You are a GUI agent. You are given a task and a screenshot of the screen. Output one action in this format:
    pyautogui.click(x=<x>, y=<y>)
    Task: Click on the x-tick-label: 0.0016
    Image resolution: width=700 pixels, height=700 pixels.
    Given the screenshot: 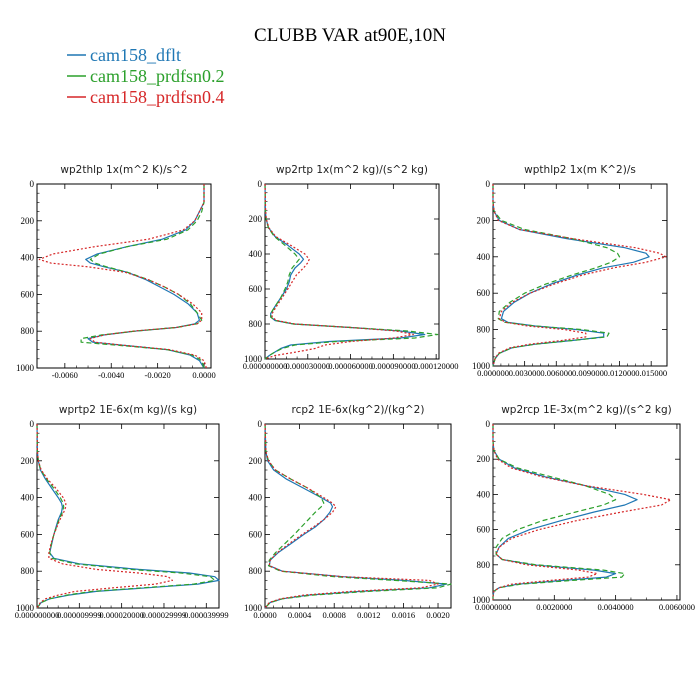 What is the action you would take?
    pyautogui.click(x=403, y=615)
    